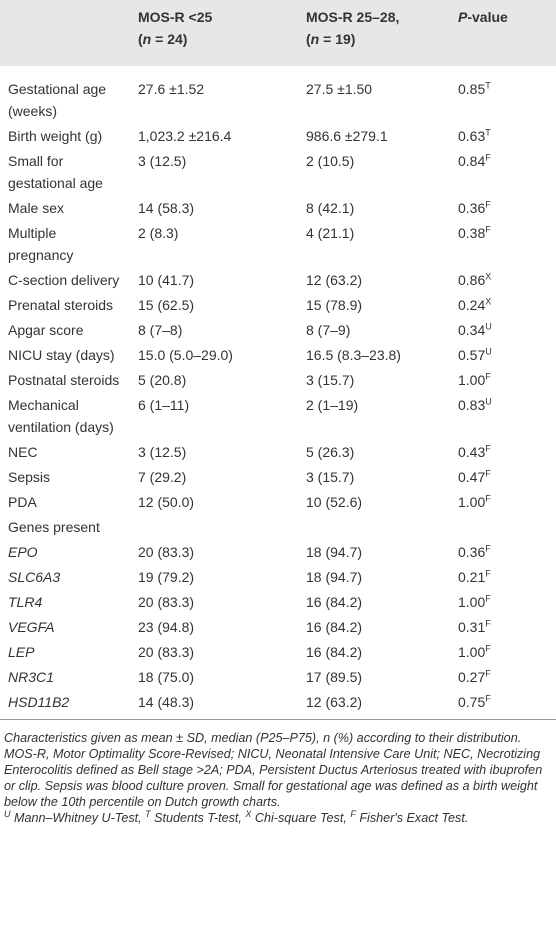 The image size is (556, 940). I want to click on table-row: HSD11B2 14 (48.3) 12 (63.2) 0.75F, so click(278, 704).